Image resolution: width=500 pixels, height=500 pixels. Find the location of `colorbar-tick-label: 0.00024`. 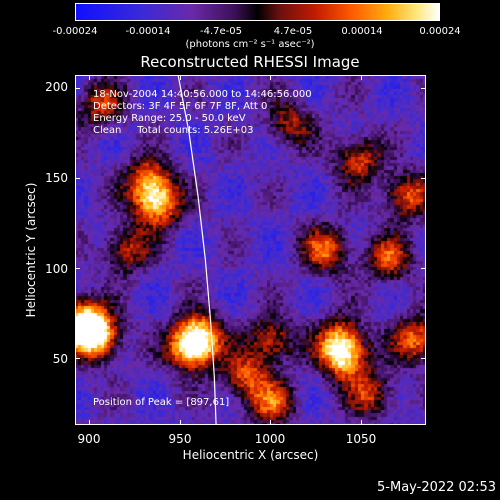

colorbar-tick-label: 0.00024 is located at coordinates (440, 31).